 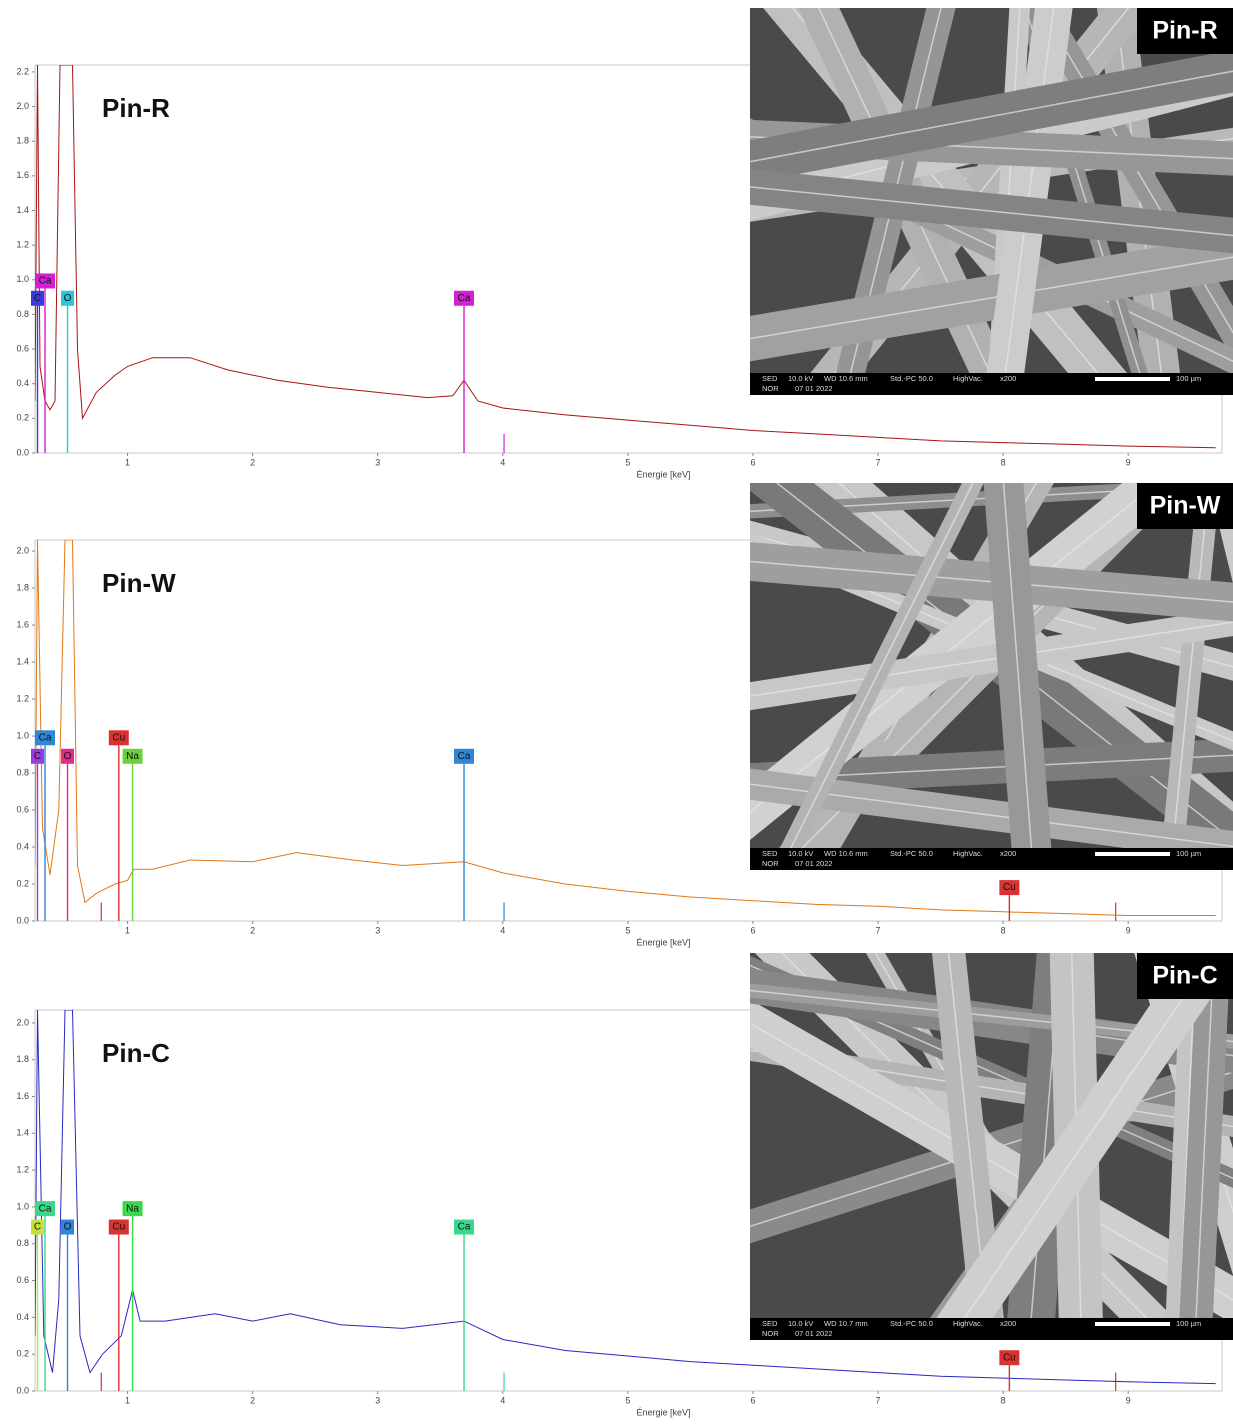 I want to click on sem-info: HighVac., so click(x=968, y=378).